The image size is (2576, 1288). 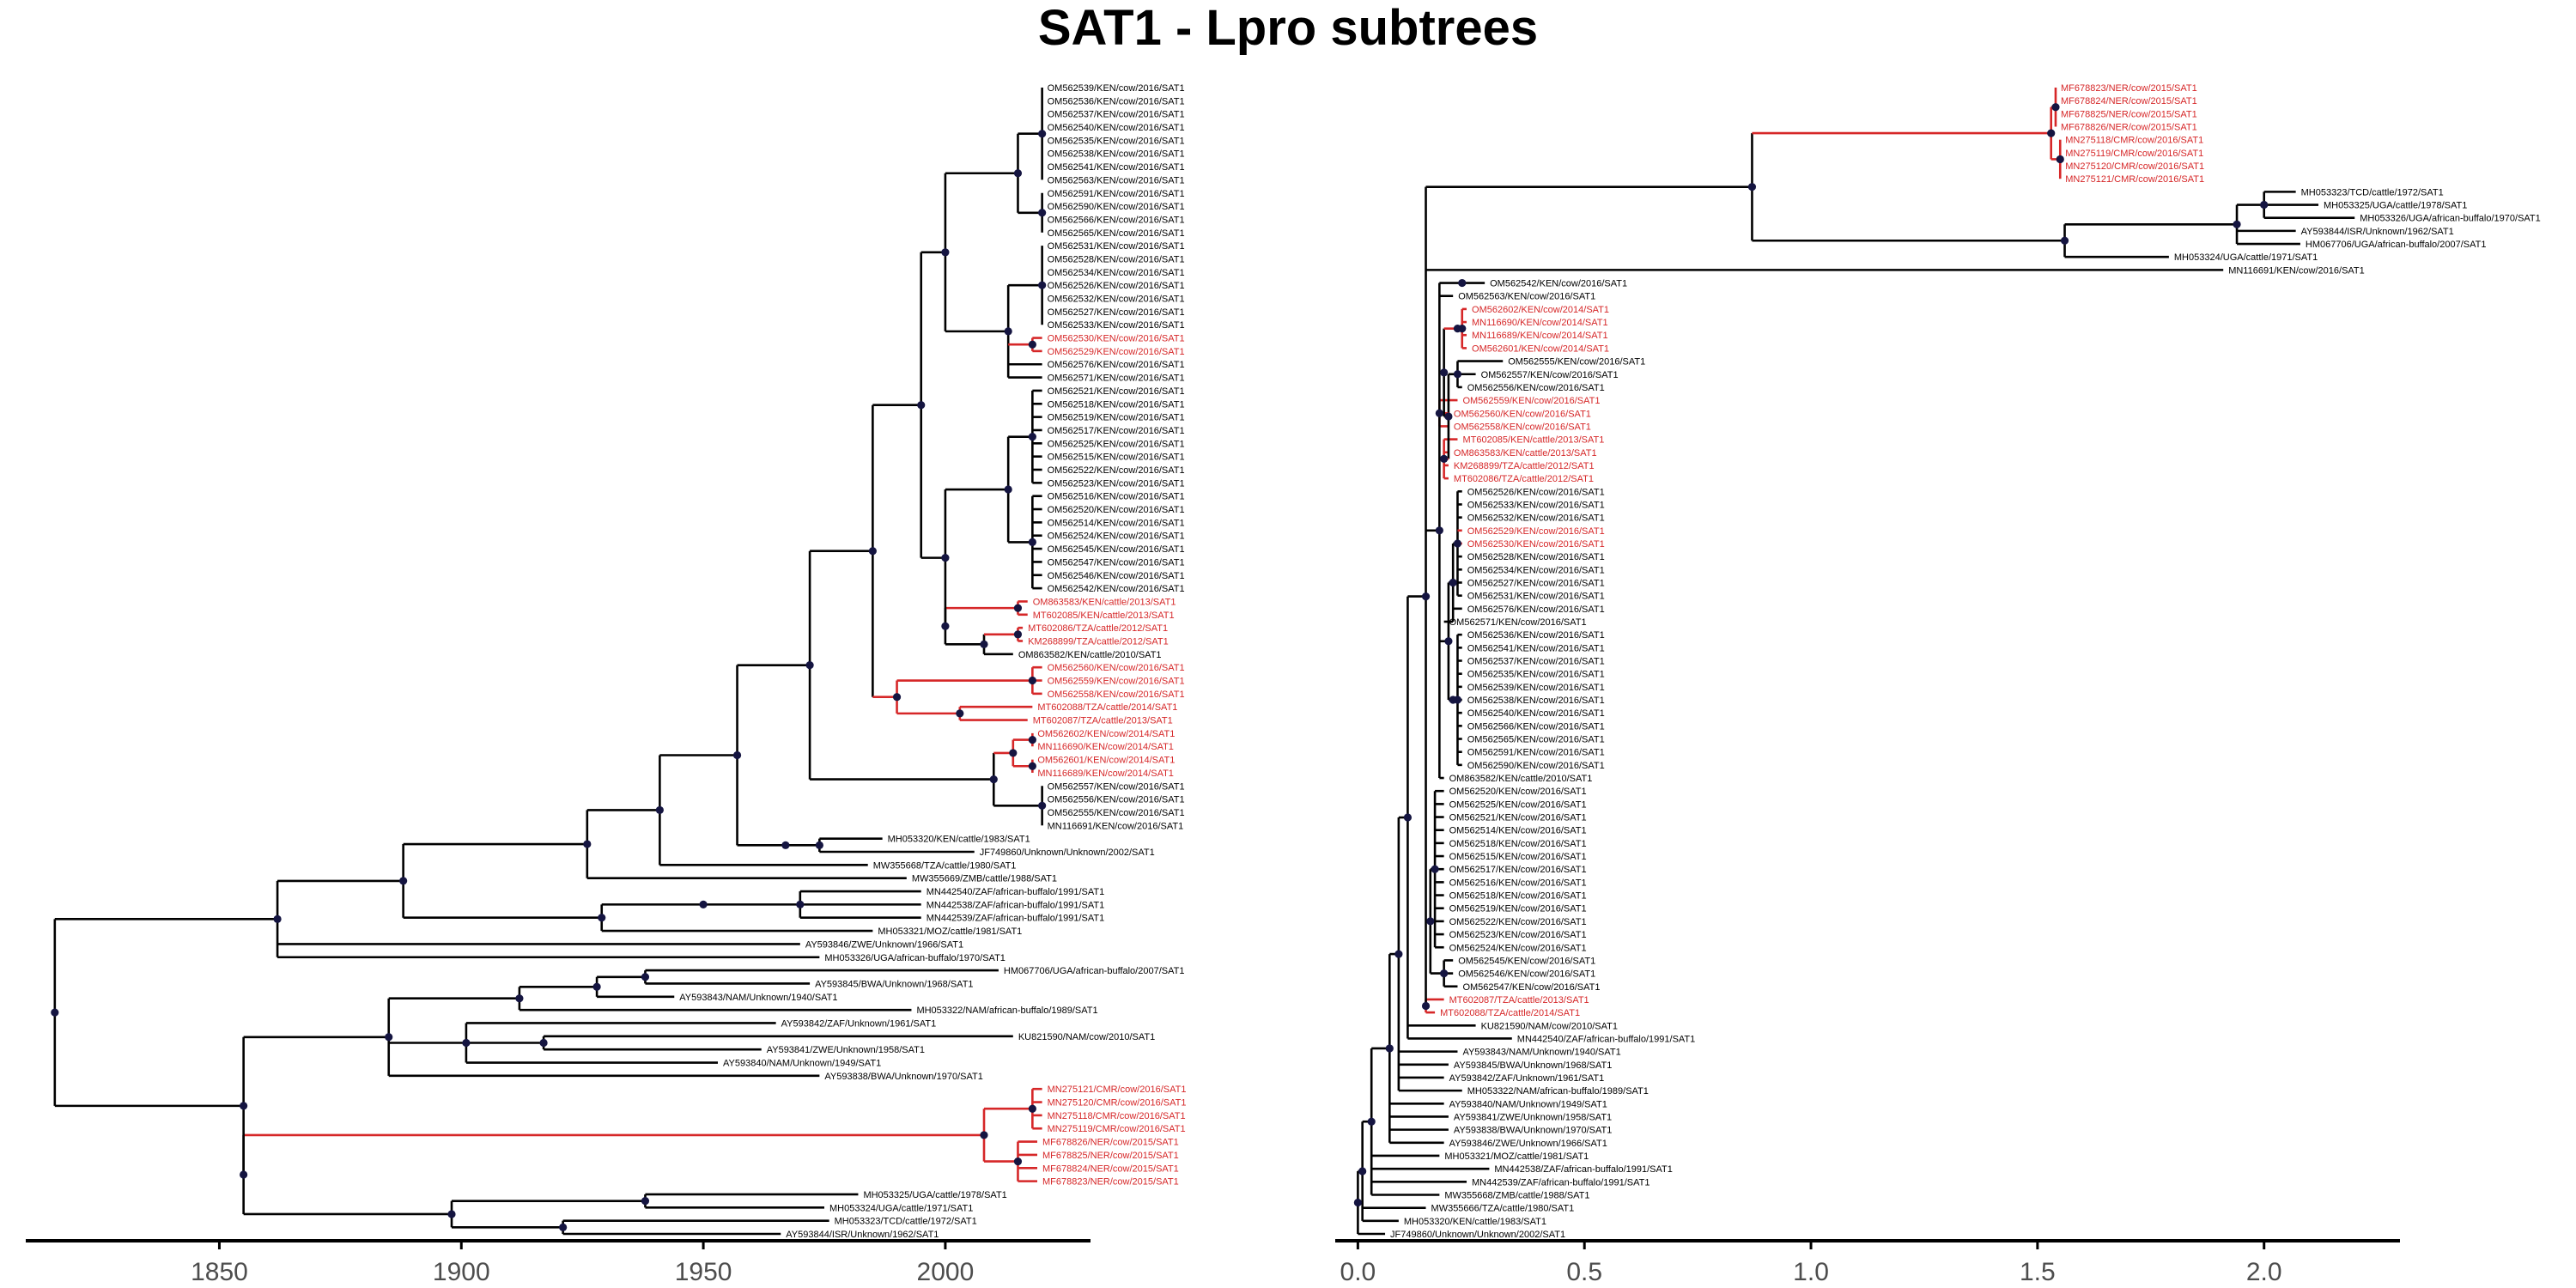 I want to click on tip-label: OM562526/KEN/cow/2016/SAT1, so click(x=1116, y=286).